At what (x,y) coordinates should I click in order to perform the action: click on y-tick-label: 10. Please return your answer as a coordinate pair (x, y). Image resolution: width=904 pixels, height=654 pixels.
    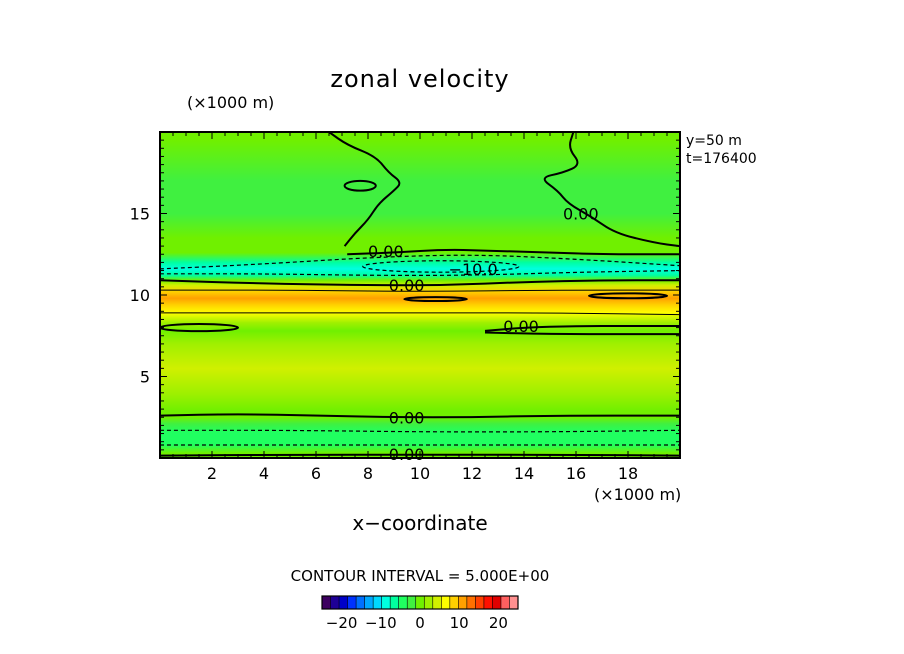
    Looking at the image, I should click on (140, 295).